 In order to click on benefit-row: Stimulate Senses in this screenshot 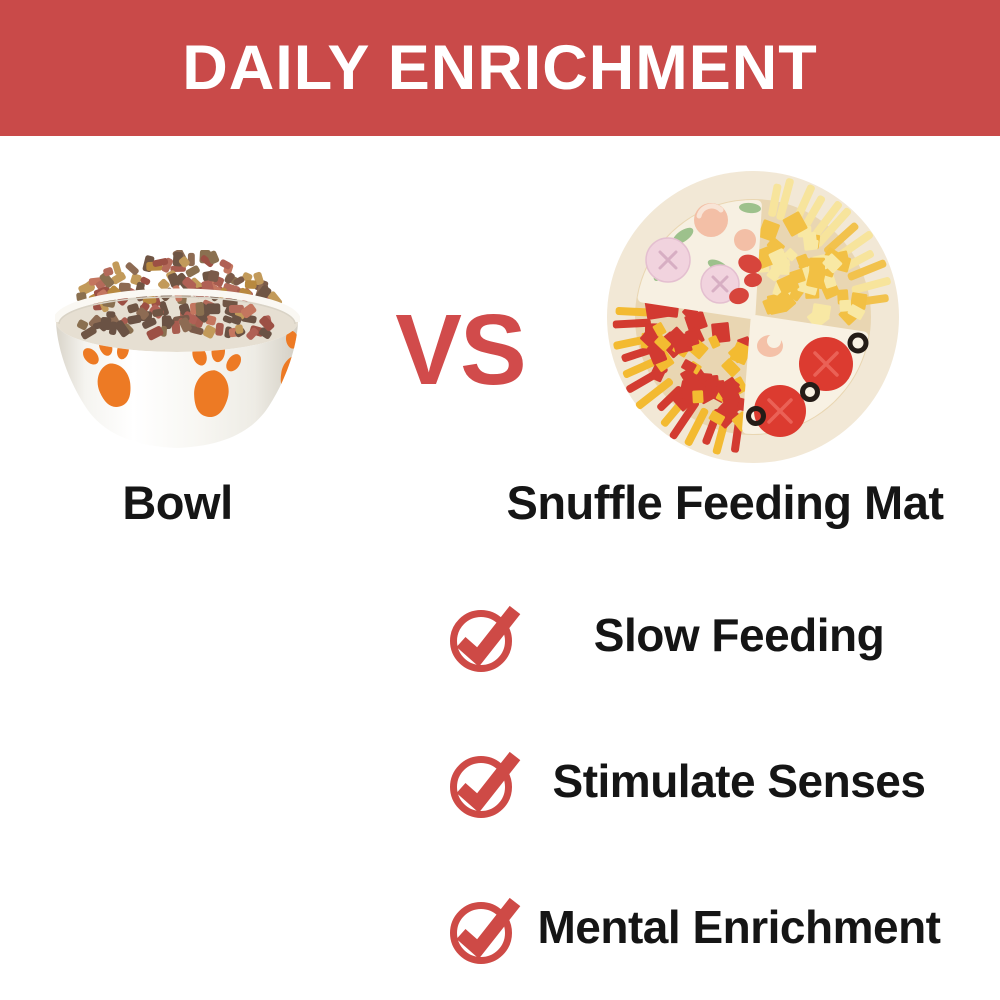, I will do `click(701, 781)`.